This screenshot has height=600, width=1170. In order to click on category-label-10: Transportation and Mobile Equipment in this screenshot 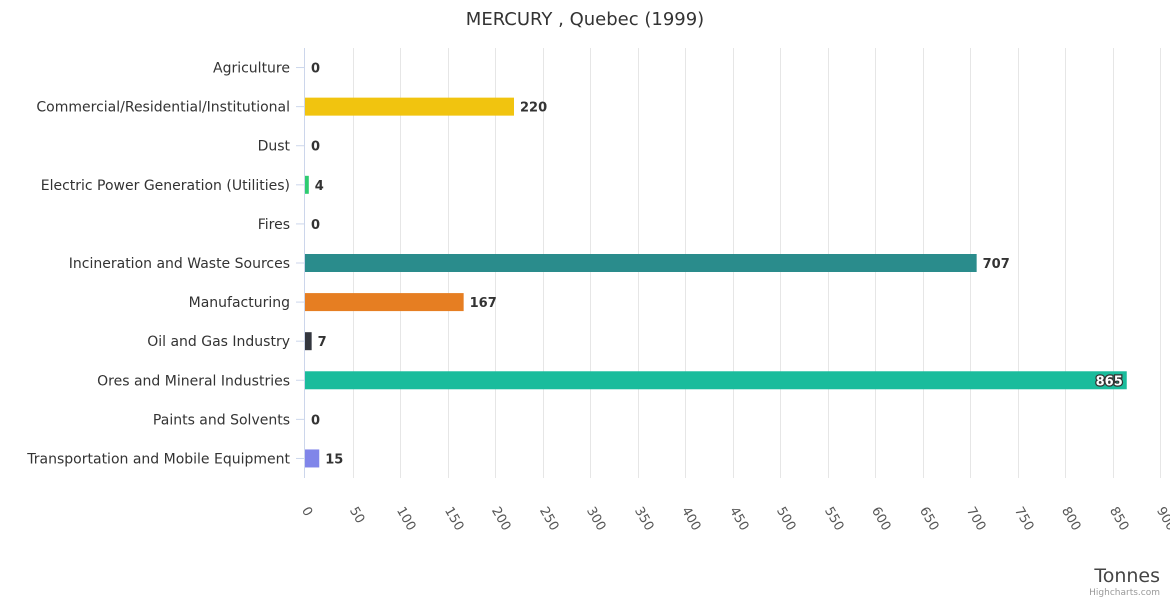, I will do `click(158, 459)`.